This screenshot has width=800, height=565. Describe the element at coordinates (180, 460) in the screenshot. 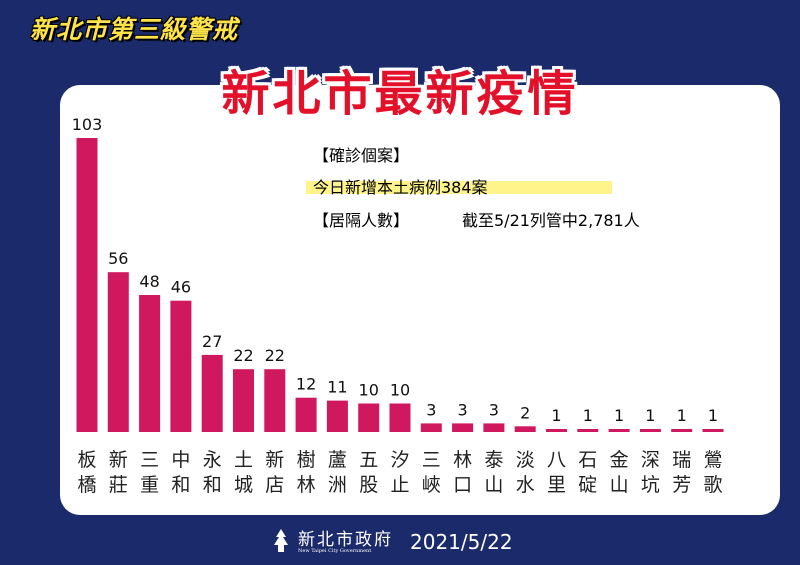

I see `category-label-3-0: 中` at that location.